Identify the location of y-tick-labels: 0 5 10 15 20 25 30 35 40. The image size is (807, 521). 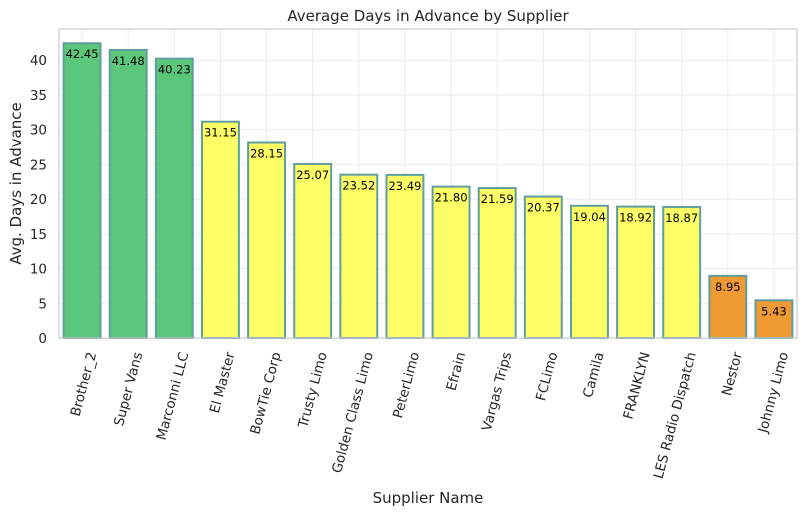
(38, 200).